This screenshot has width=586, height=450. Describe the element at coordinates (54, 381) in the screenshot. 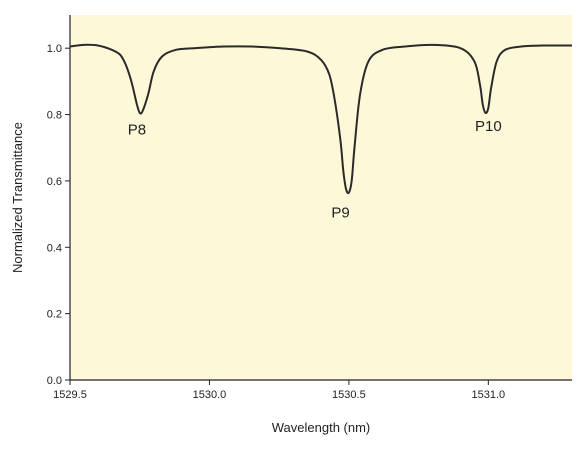

I see `y-tick-label: 0.0` at that location.